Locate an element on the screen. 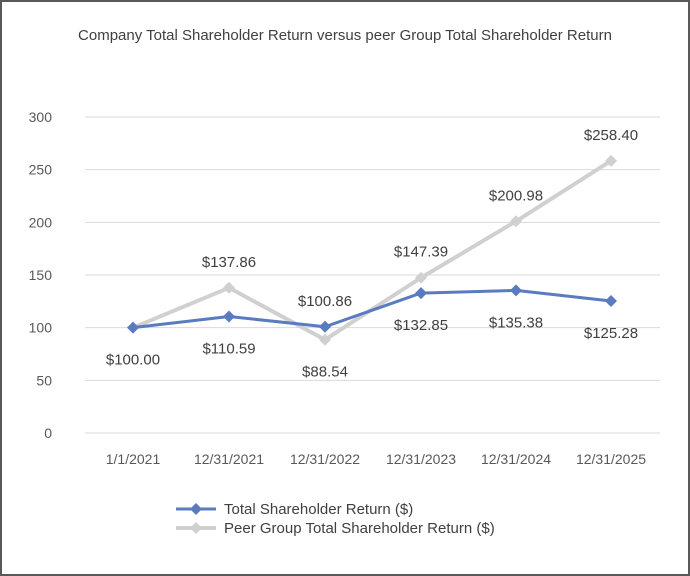  y-tick-label: 150 is located at coordinates (41, 275).